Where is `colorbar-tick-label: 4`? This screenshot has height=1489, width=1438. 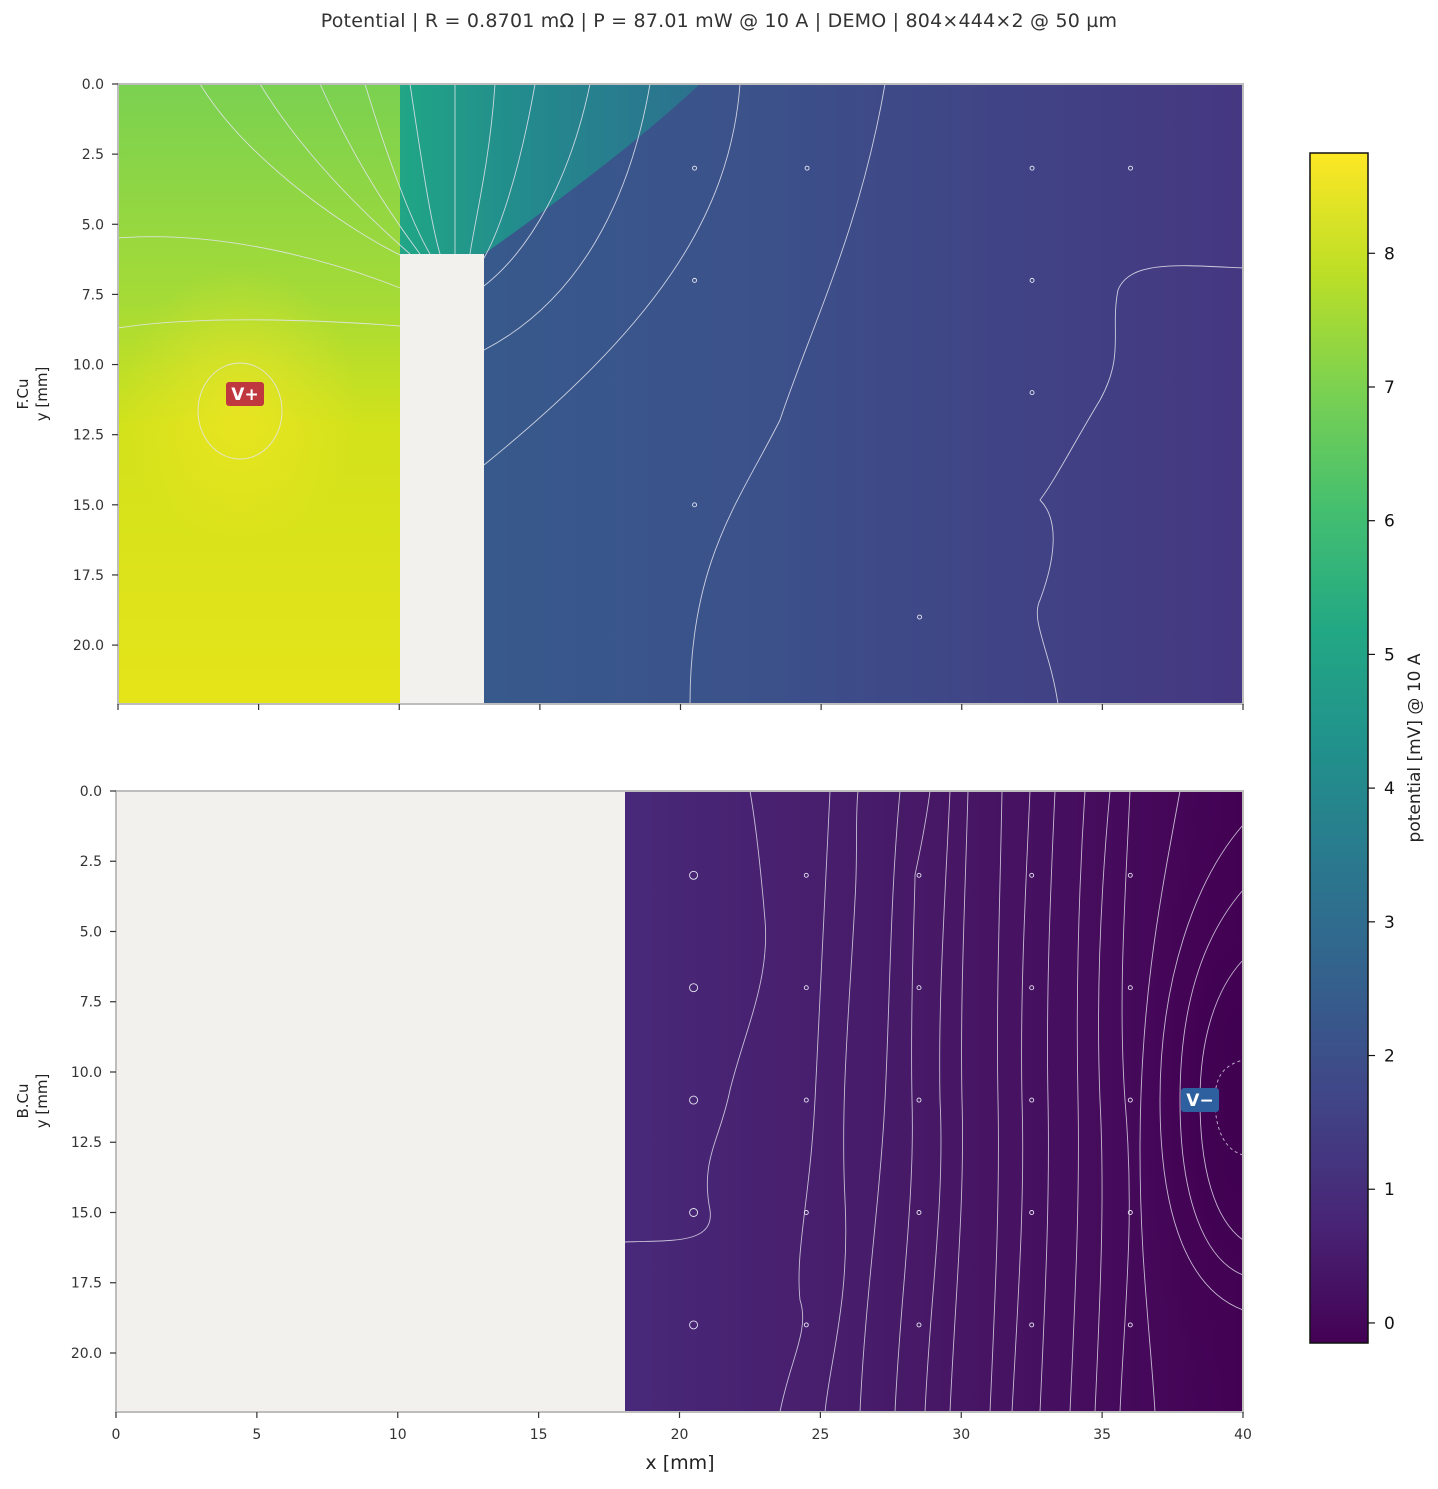 colorbar-tick-label: 4 is located at coordinates (1389, 789).